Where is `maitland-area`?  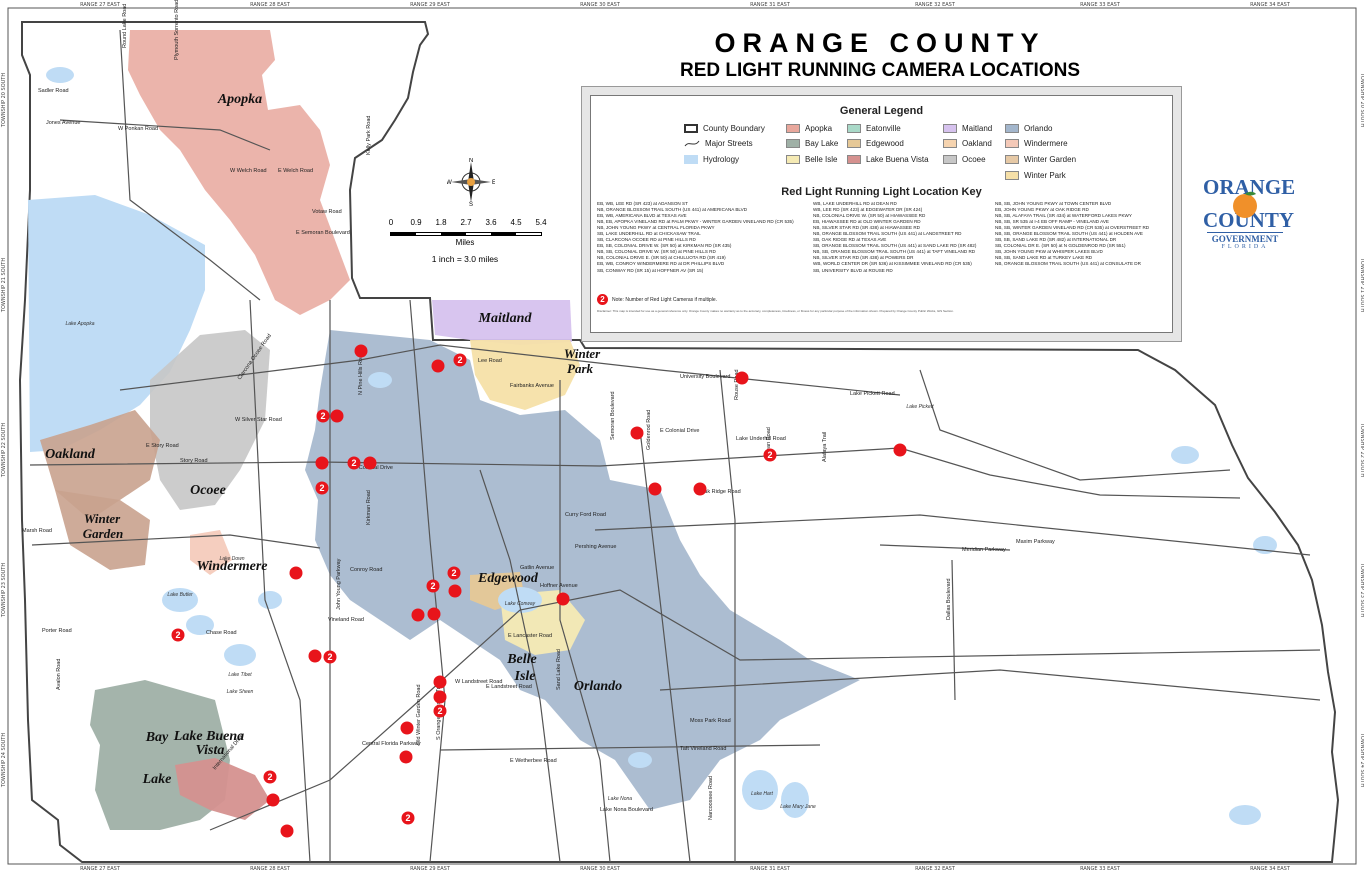
maitland-area is located at coordinates (502, 322).